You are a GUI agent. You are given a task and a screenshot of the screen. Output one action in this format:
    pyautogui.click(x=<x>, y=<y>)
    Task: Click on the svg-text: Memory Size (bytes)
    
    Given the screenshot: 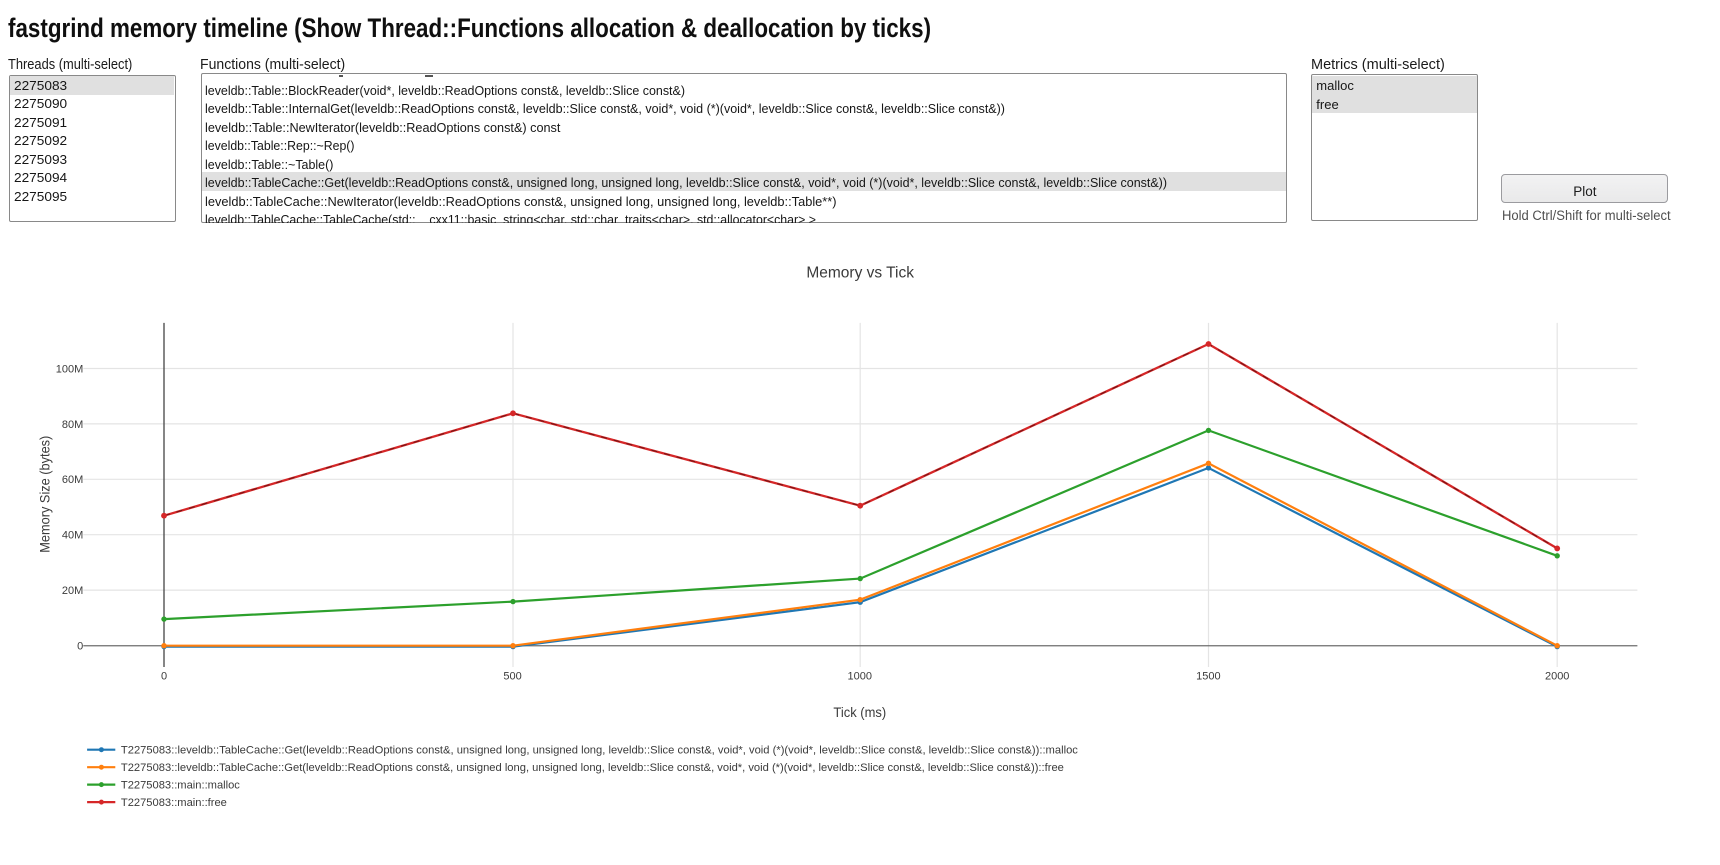 What is the action you would take?
    pyautogui.click(x=44, y=494)
    